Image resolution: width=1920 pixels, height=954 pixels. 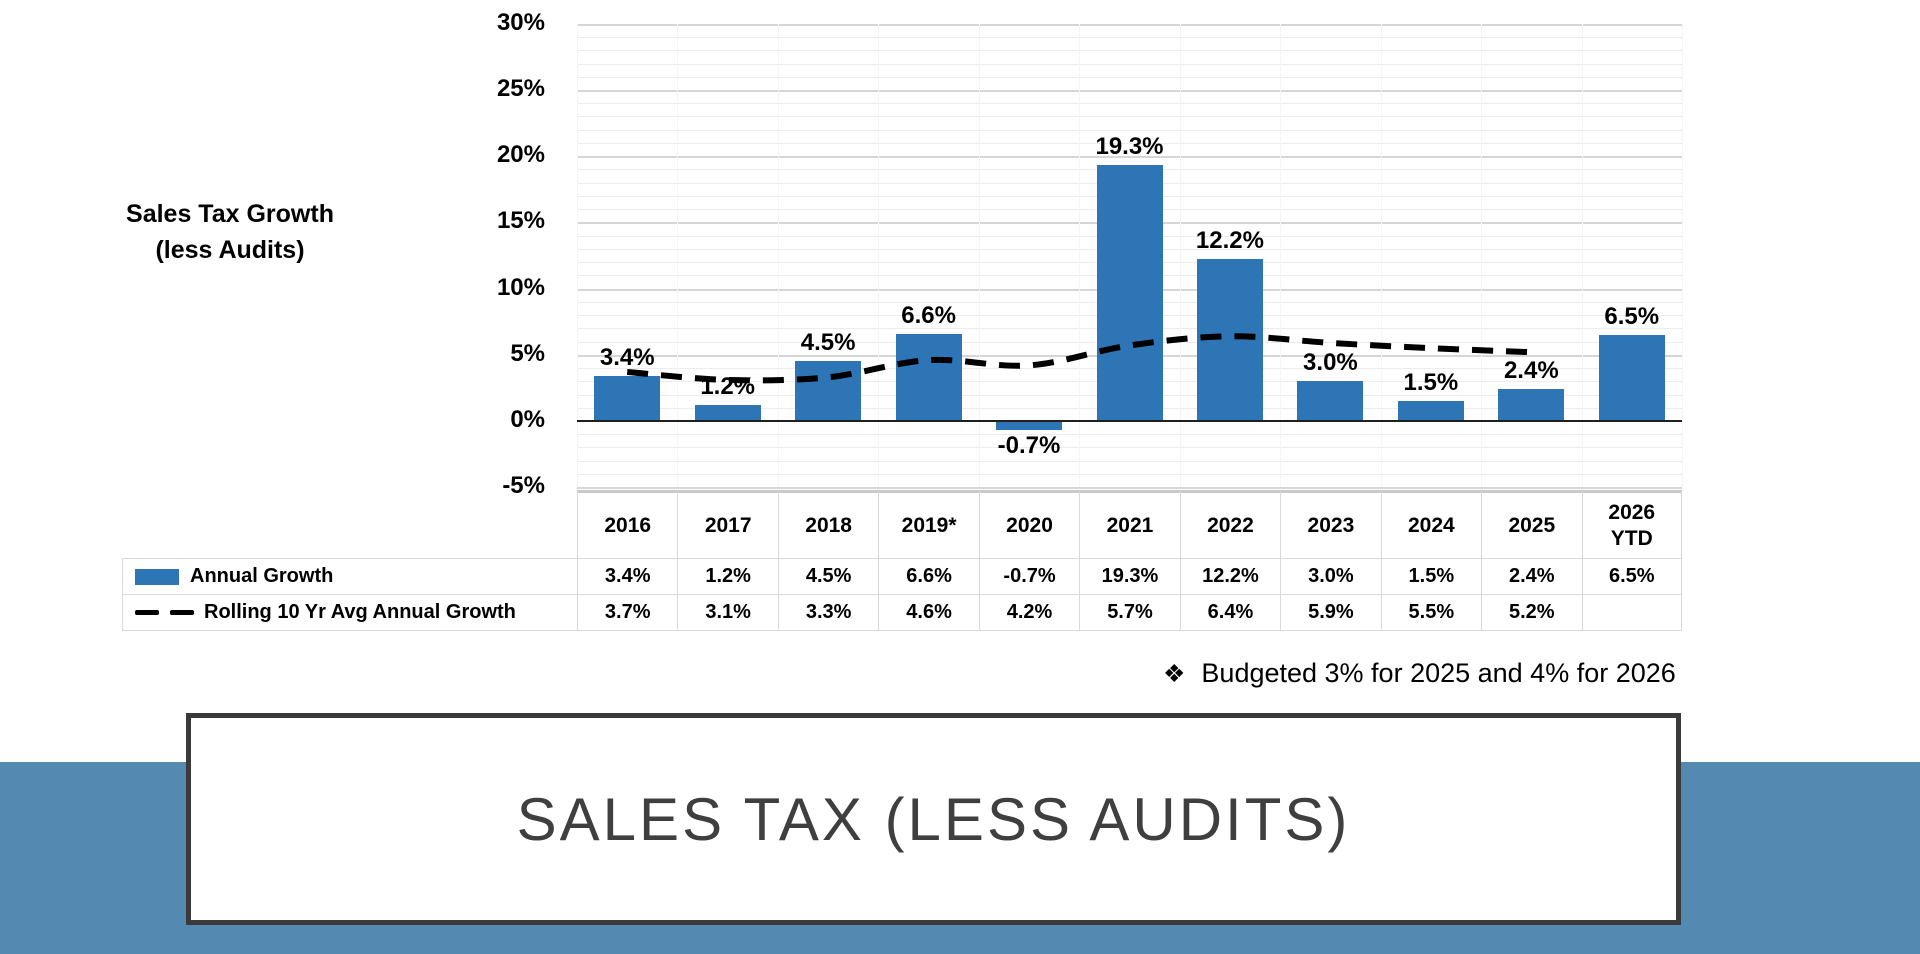 I want to click on y-axis-title-line1: Sales Tax Growth, so click(x=230, y=214).